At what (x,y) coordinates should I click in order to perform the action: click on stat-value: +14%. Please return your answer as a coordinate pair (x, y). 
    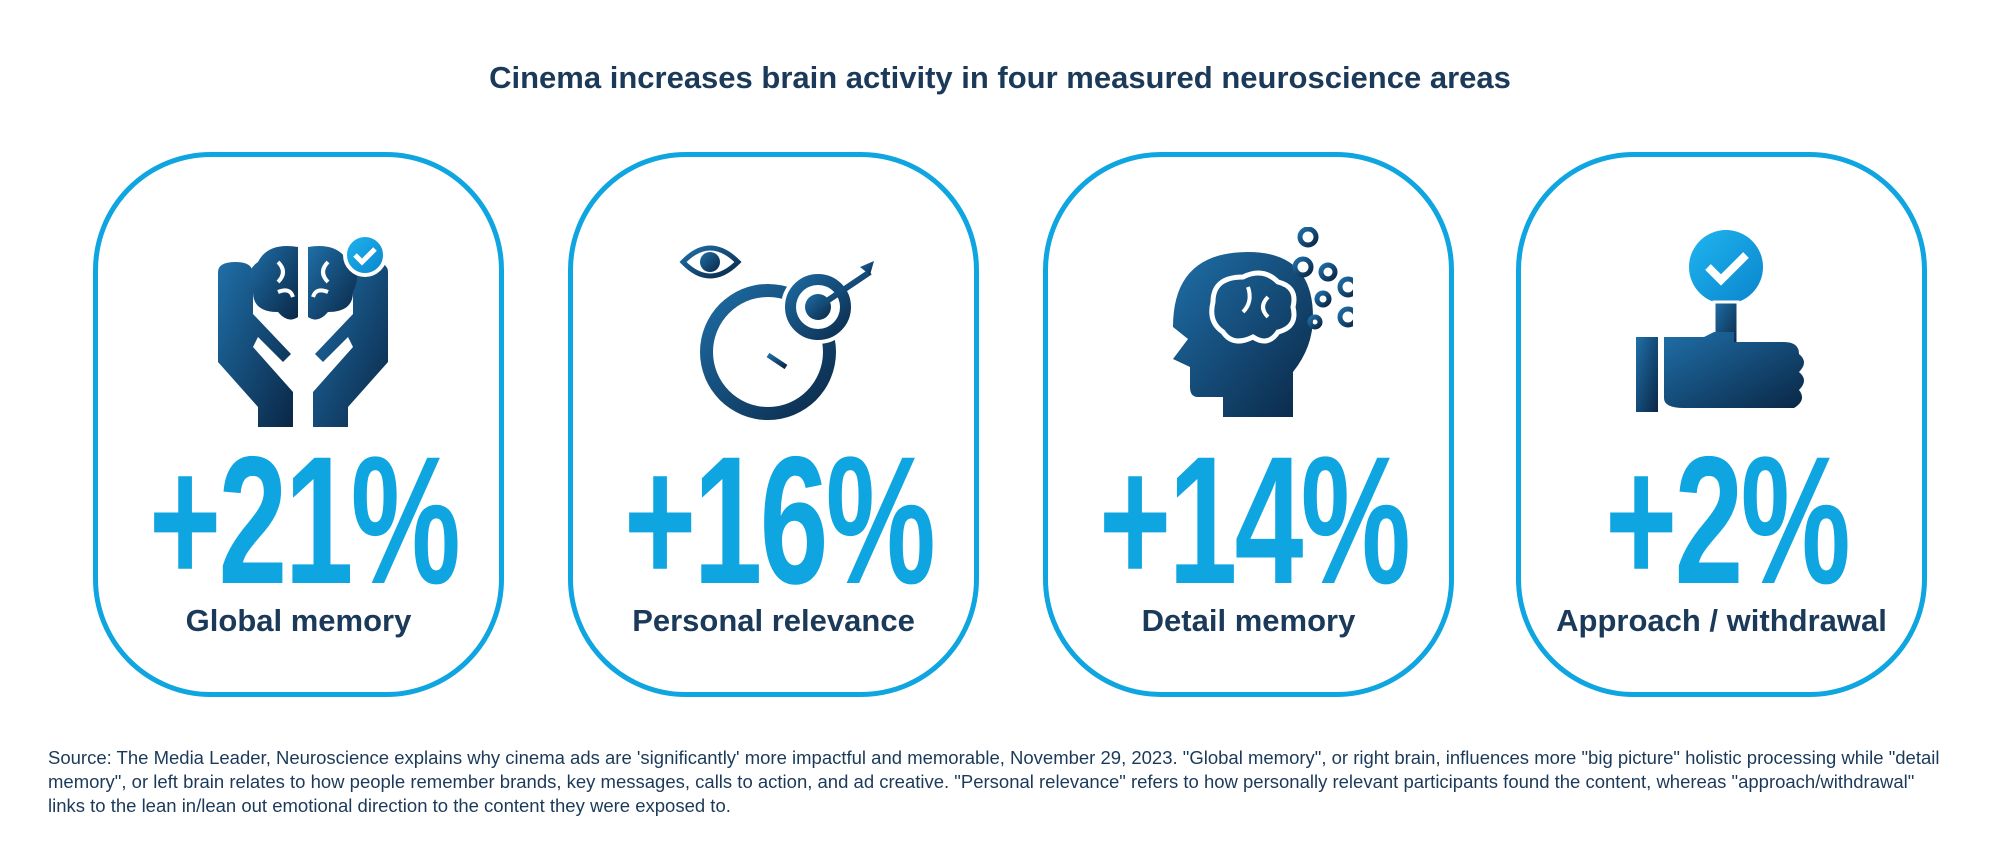
    Looking at the image, I should click on (1254, 520).